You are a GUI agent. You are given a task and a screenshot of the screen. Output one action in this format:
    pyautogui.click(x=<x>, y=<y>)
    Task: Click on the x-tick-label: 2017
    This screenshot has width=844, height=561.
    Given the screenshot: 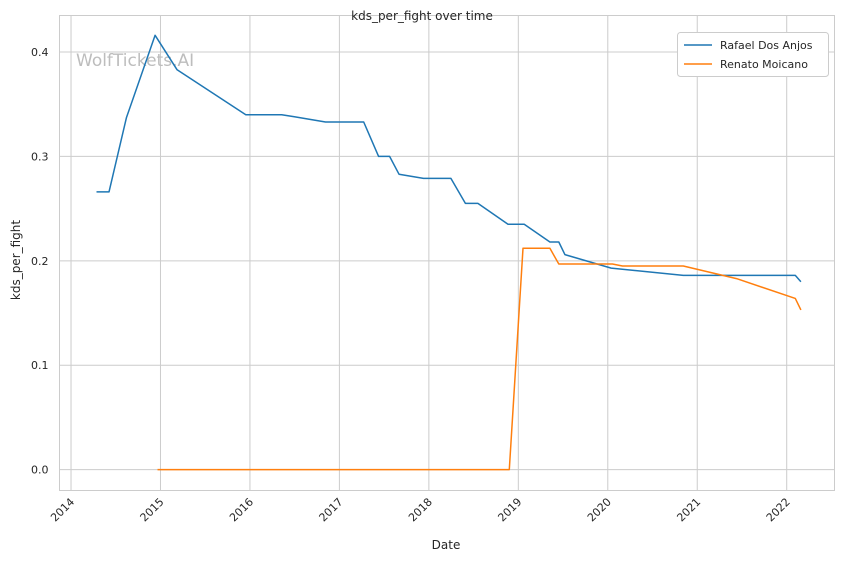 What is the action you would take?
    pyautogui.click(x=331, y=509)
    